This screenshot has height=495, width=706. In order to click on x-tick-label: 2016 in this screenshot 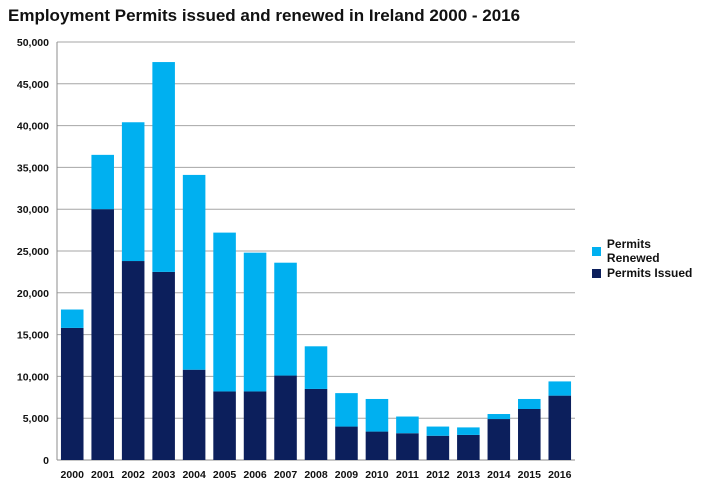, I will do `click(560, 475)`.